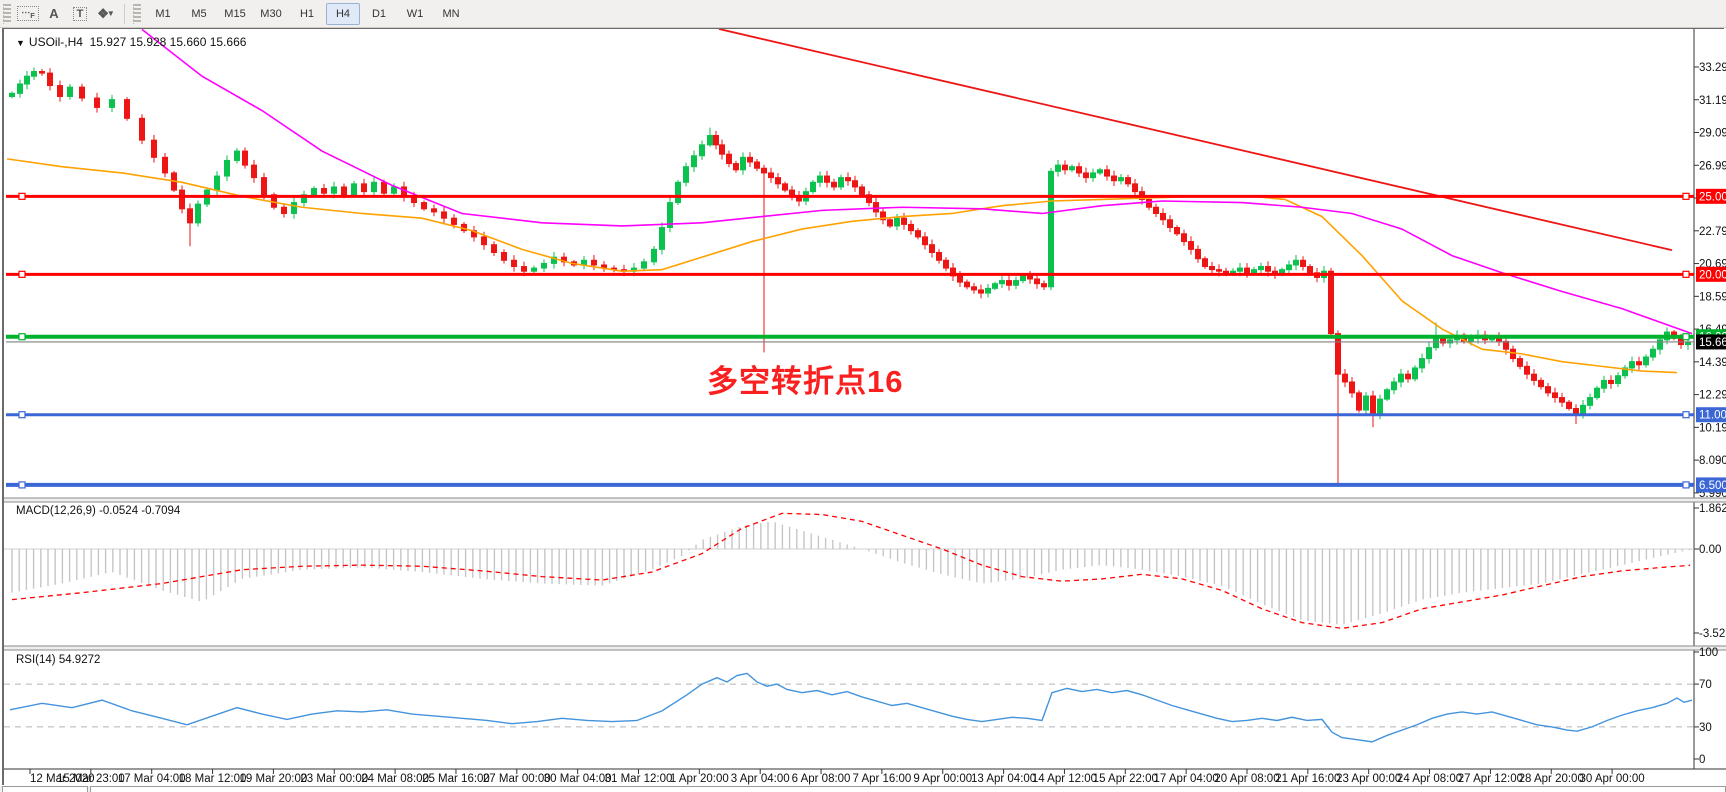  Describe the element at coordinates (1712, 461) in the screenshot. I see `price-tick-label: 8.090` at that location.